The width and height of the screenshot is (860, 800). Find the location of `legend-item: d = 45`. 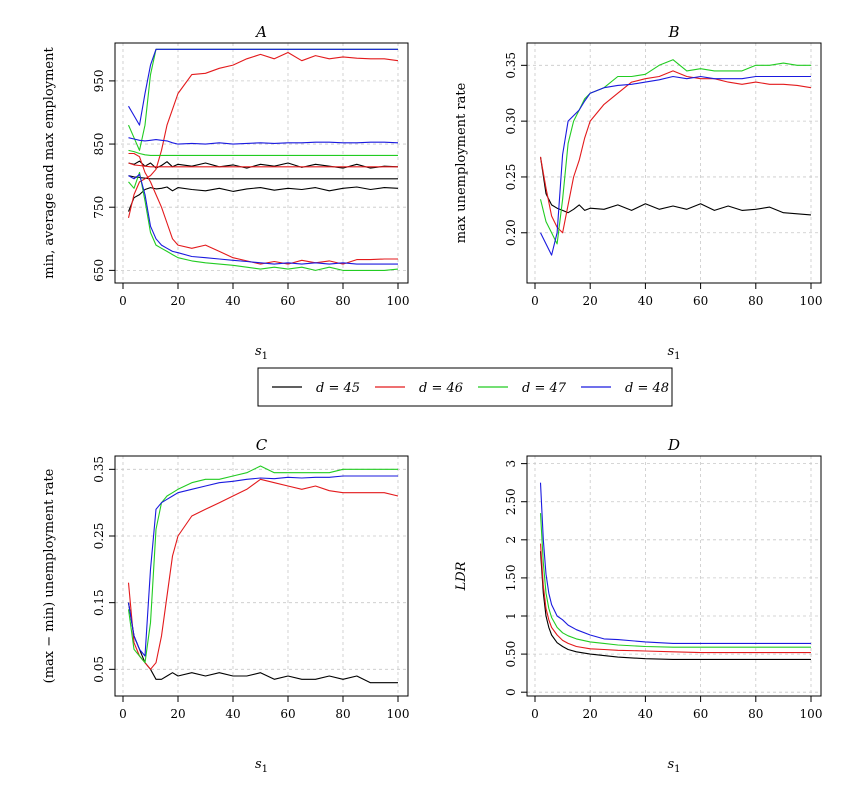

legend-item: d = 45 is located at coordinates (316, 388).